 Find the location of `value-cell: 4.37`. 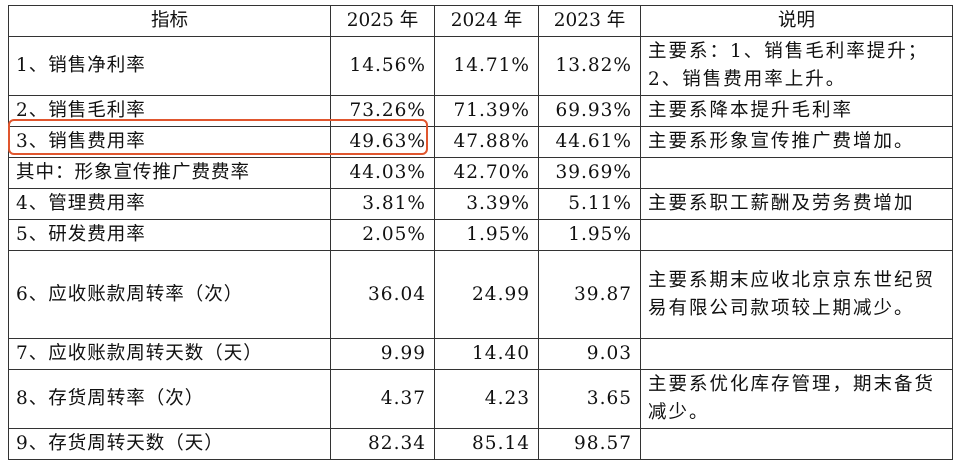

value-cell: 4.37 is located at coordinates (382, 399).